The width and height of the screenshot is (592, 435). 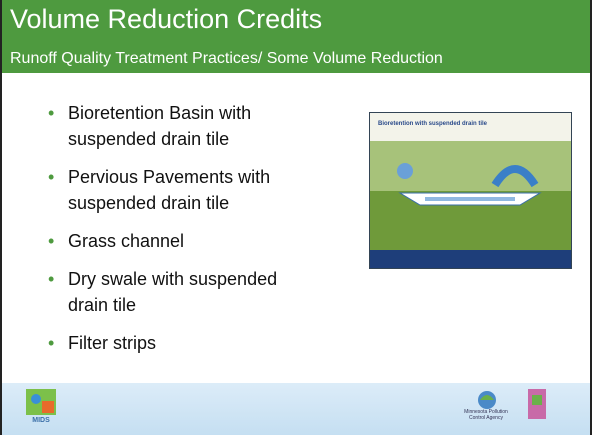 I want to click on figure-caption: Bioretention with suspended drain tile, so click(x=470, y=127).